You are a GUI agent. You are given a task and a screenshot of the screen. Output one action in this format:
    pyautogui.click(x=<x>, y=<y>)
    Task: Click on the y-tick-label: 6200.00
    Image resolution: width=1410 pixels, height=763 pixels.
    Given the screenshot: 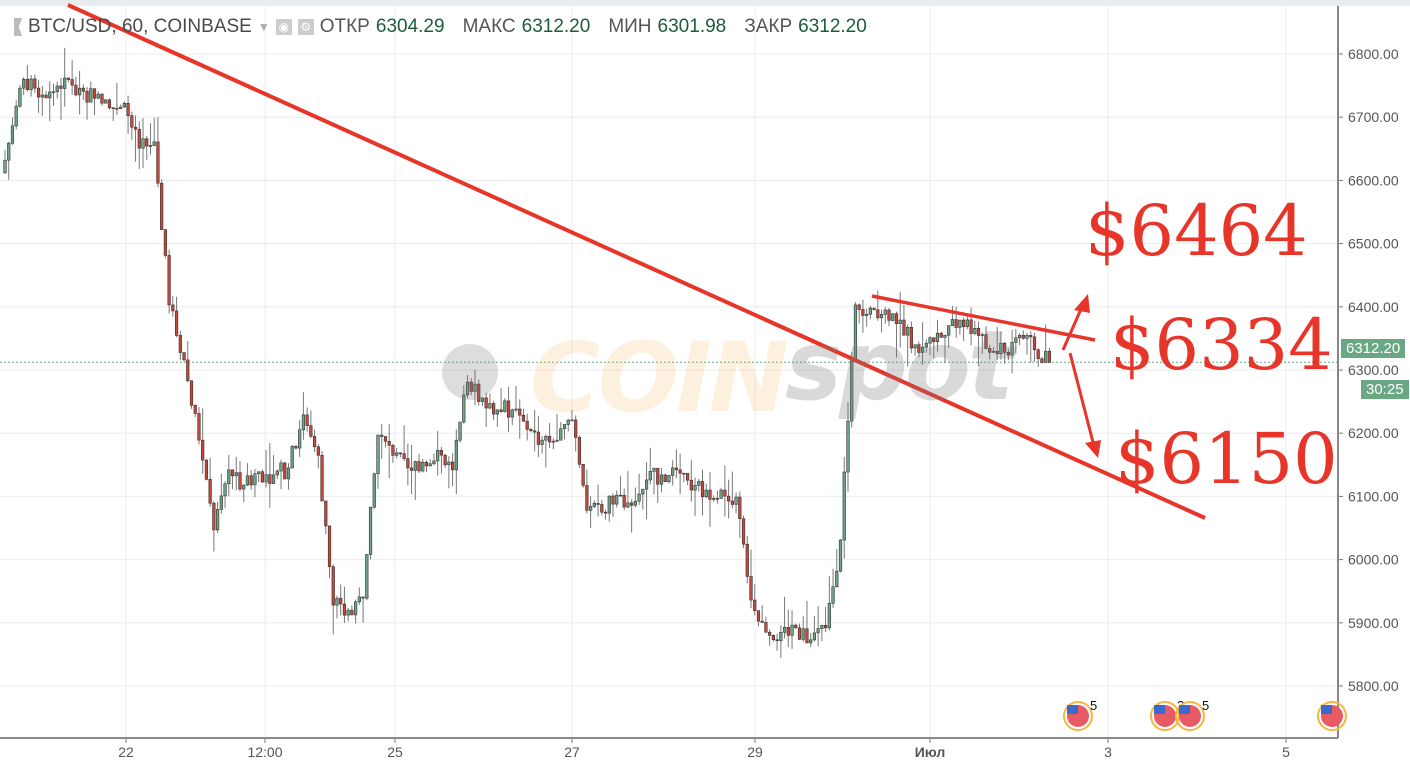 What is the action you would take?
    pyautogui.click(x=1373, y=433)
    